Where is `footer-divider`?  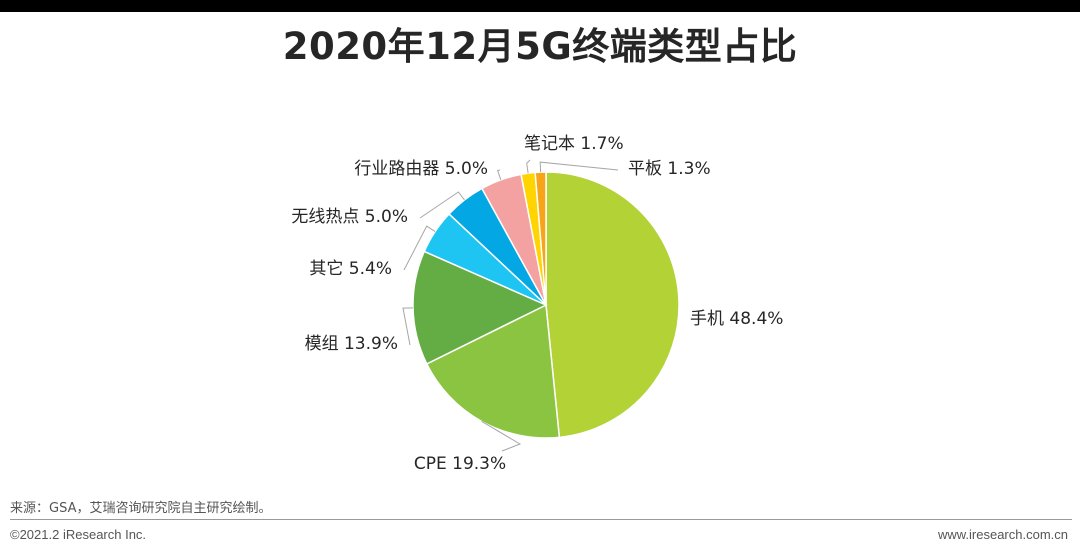
footer-divider is located at coordinates (541, 519).